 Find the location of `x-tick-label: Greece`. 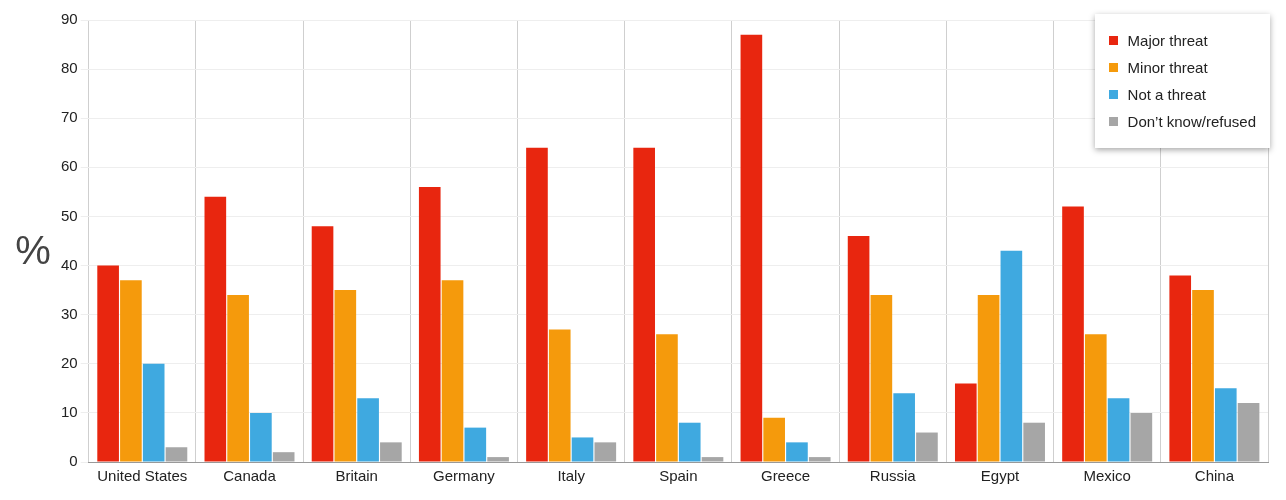

x-tick-label: Greece is located at coordinates (785, 476).